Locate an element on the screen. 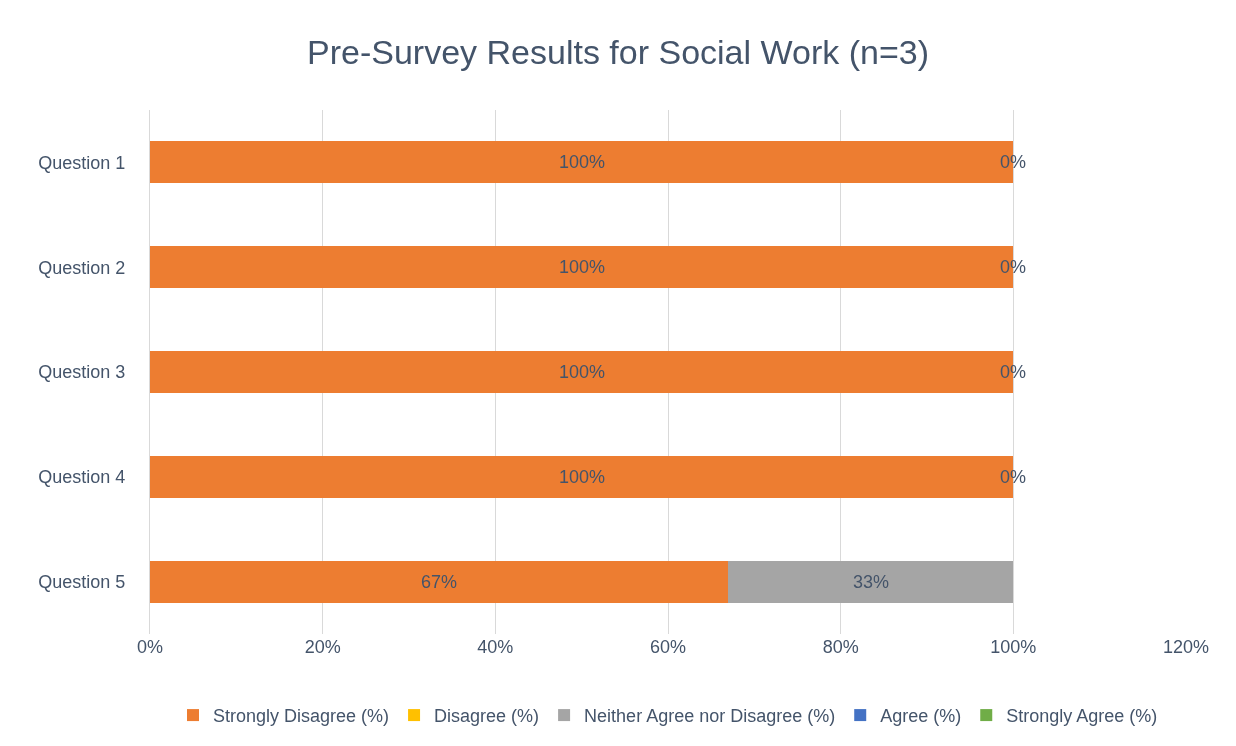  legend-label: Neither Agree nor Disagree (%) is located at coordinates (710, 716).